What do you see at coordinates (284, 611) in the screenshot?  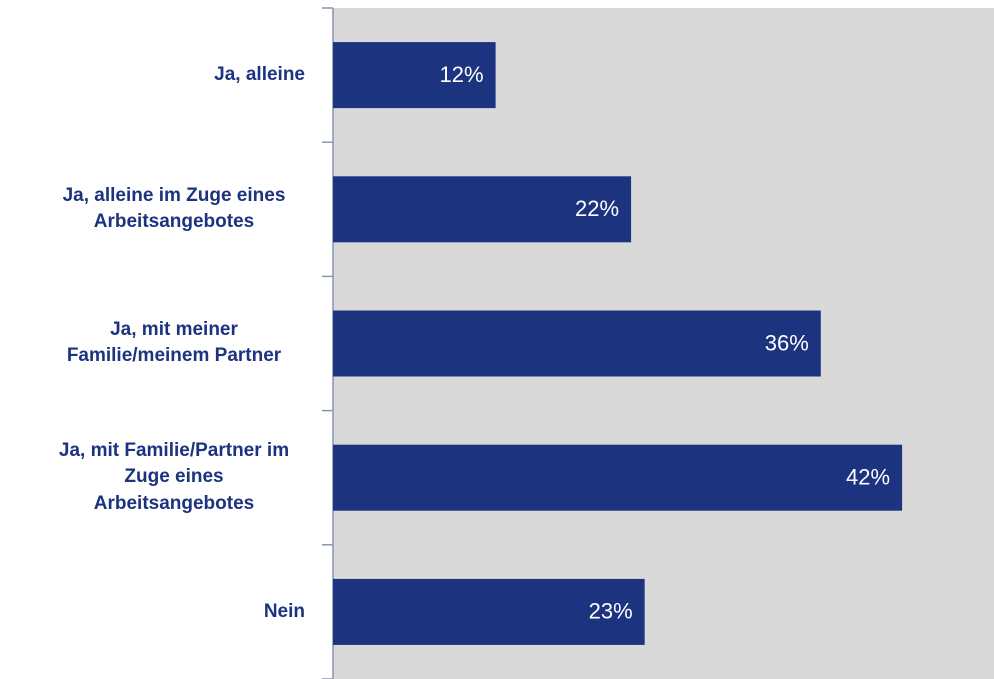 I see `category-label: Nein` at bounding box center [284, 611].